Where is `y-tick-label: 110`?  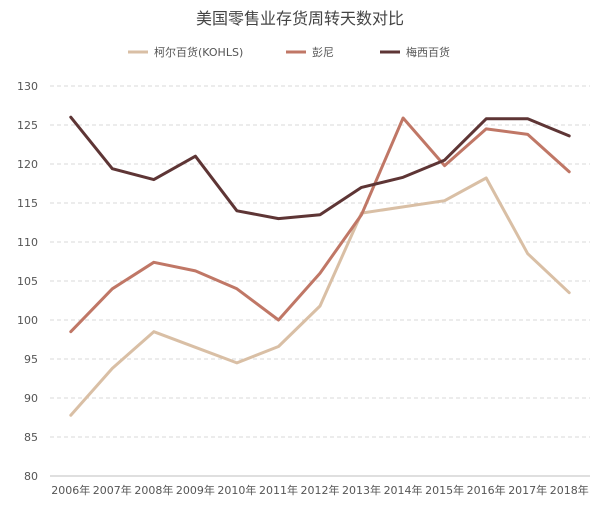
y-tick-label: 110 is located at coordinates (27, 242).